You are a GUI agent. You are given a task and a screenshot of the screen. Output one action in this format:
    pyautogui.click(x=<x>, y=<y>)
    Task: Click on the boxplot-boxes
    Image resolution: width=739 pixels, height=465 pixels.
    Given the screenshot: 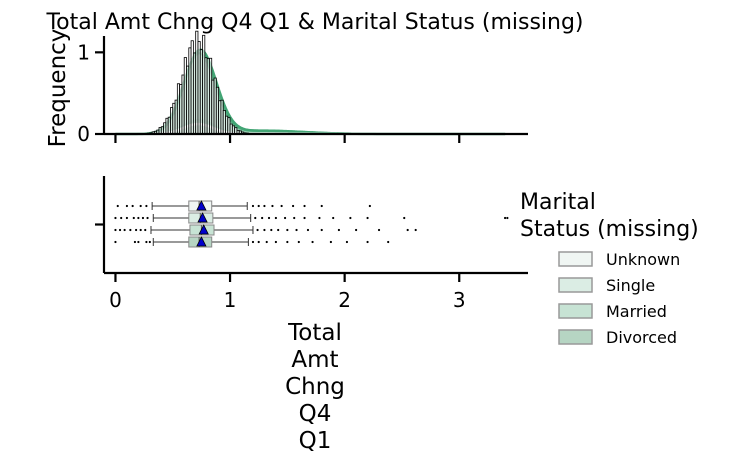 What is the action you would take?
    pyautogui.click(x=311, y=224)
    